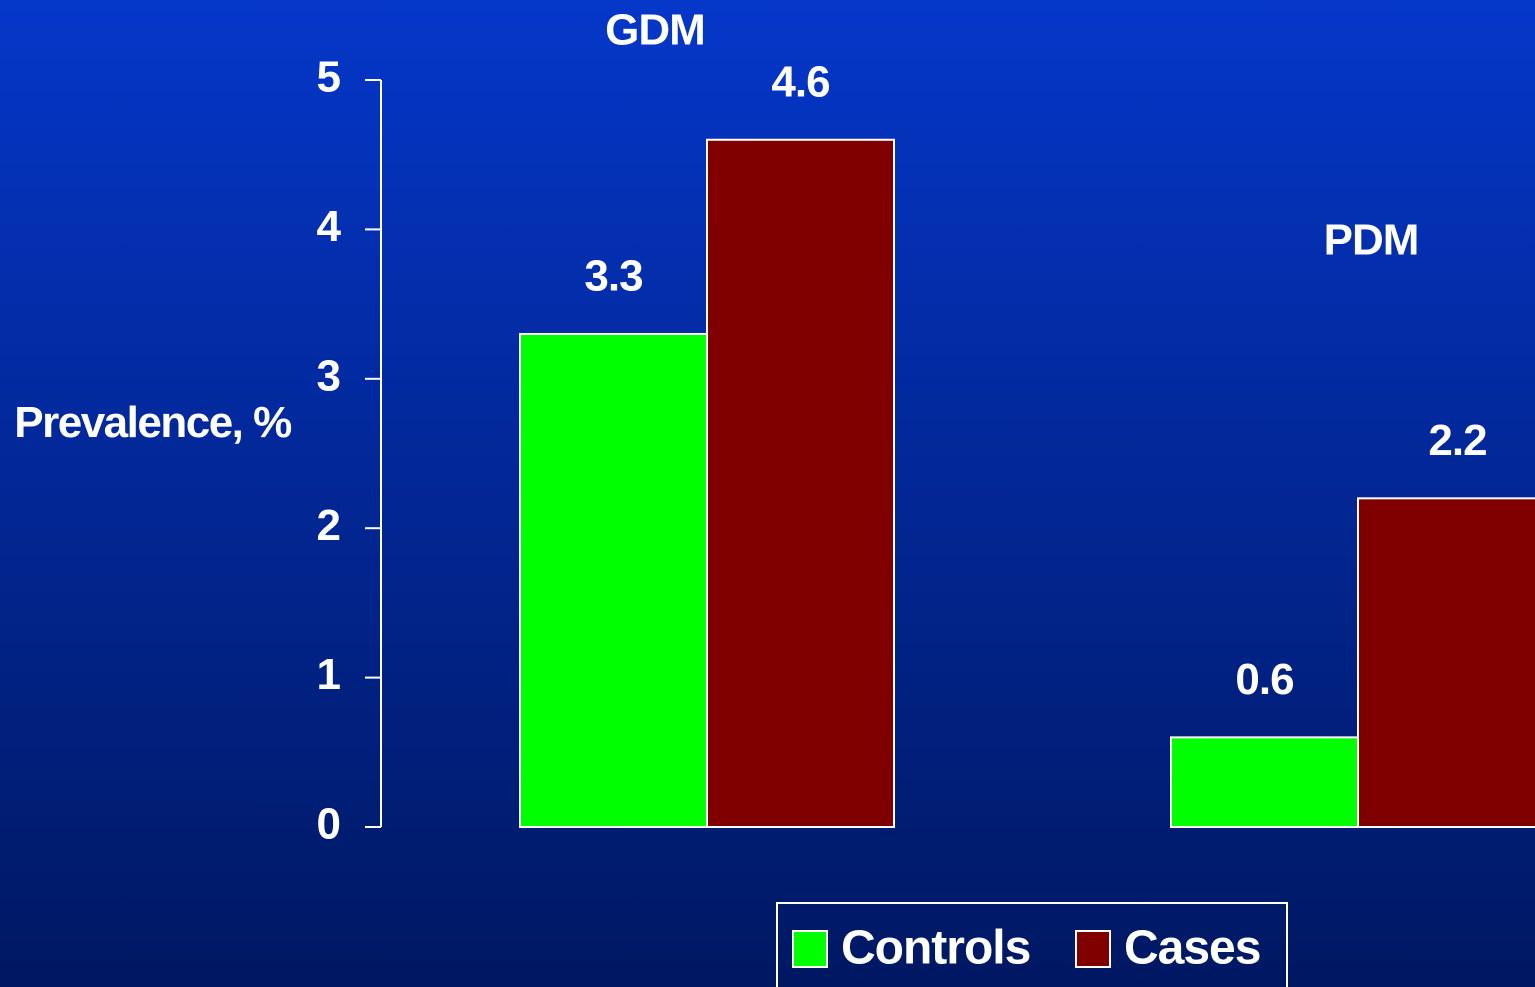 Image resolution: width=1535 pixels, height=987 pixels. I want to click on y-tick-label: 4, so click(329, 226).